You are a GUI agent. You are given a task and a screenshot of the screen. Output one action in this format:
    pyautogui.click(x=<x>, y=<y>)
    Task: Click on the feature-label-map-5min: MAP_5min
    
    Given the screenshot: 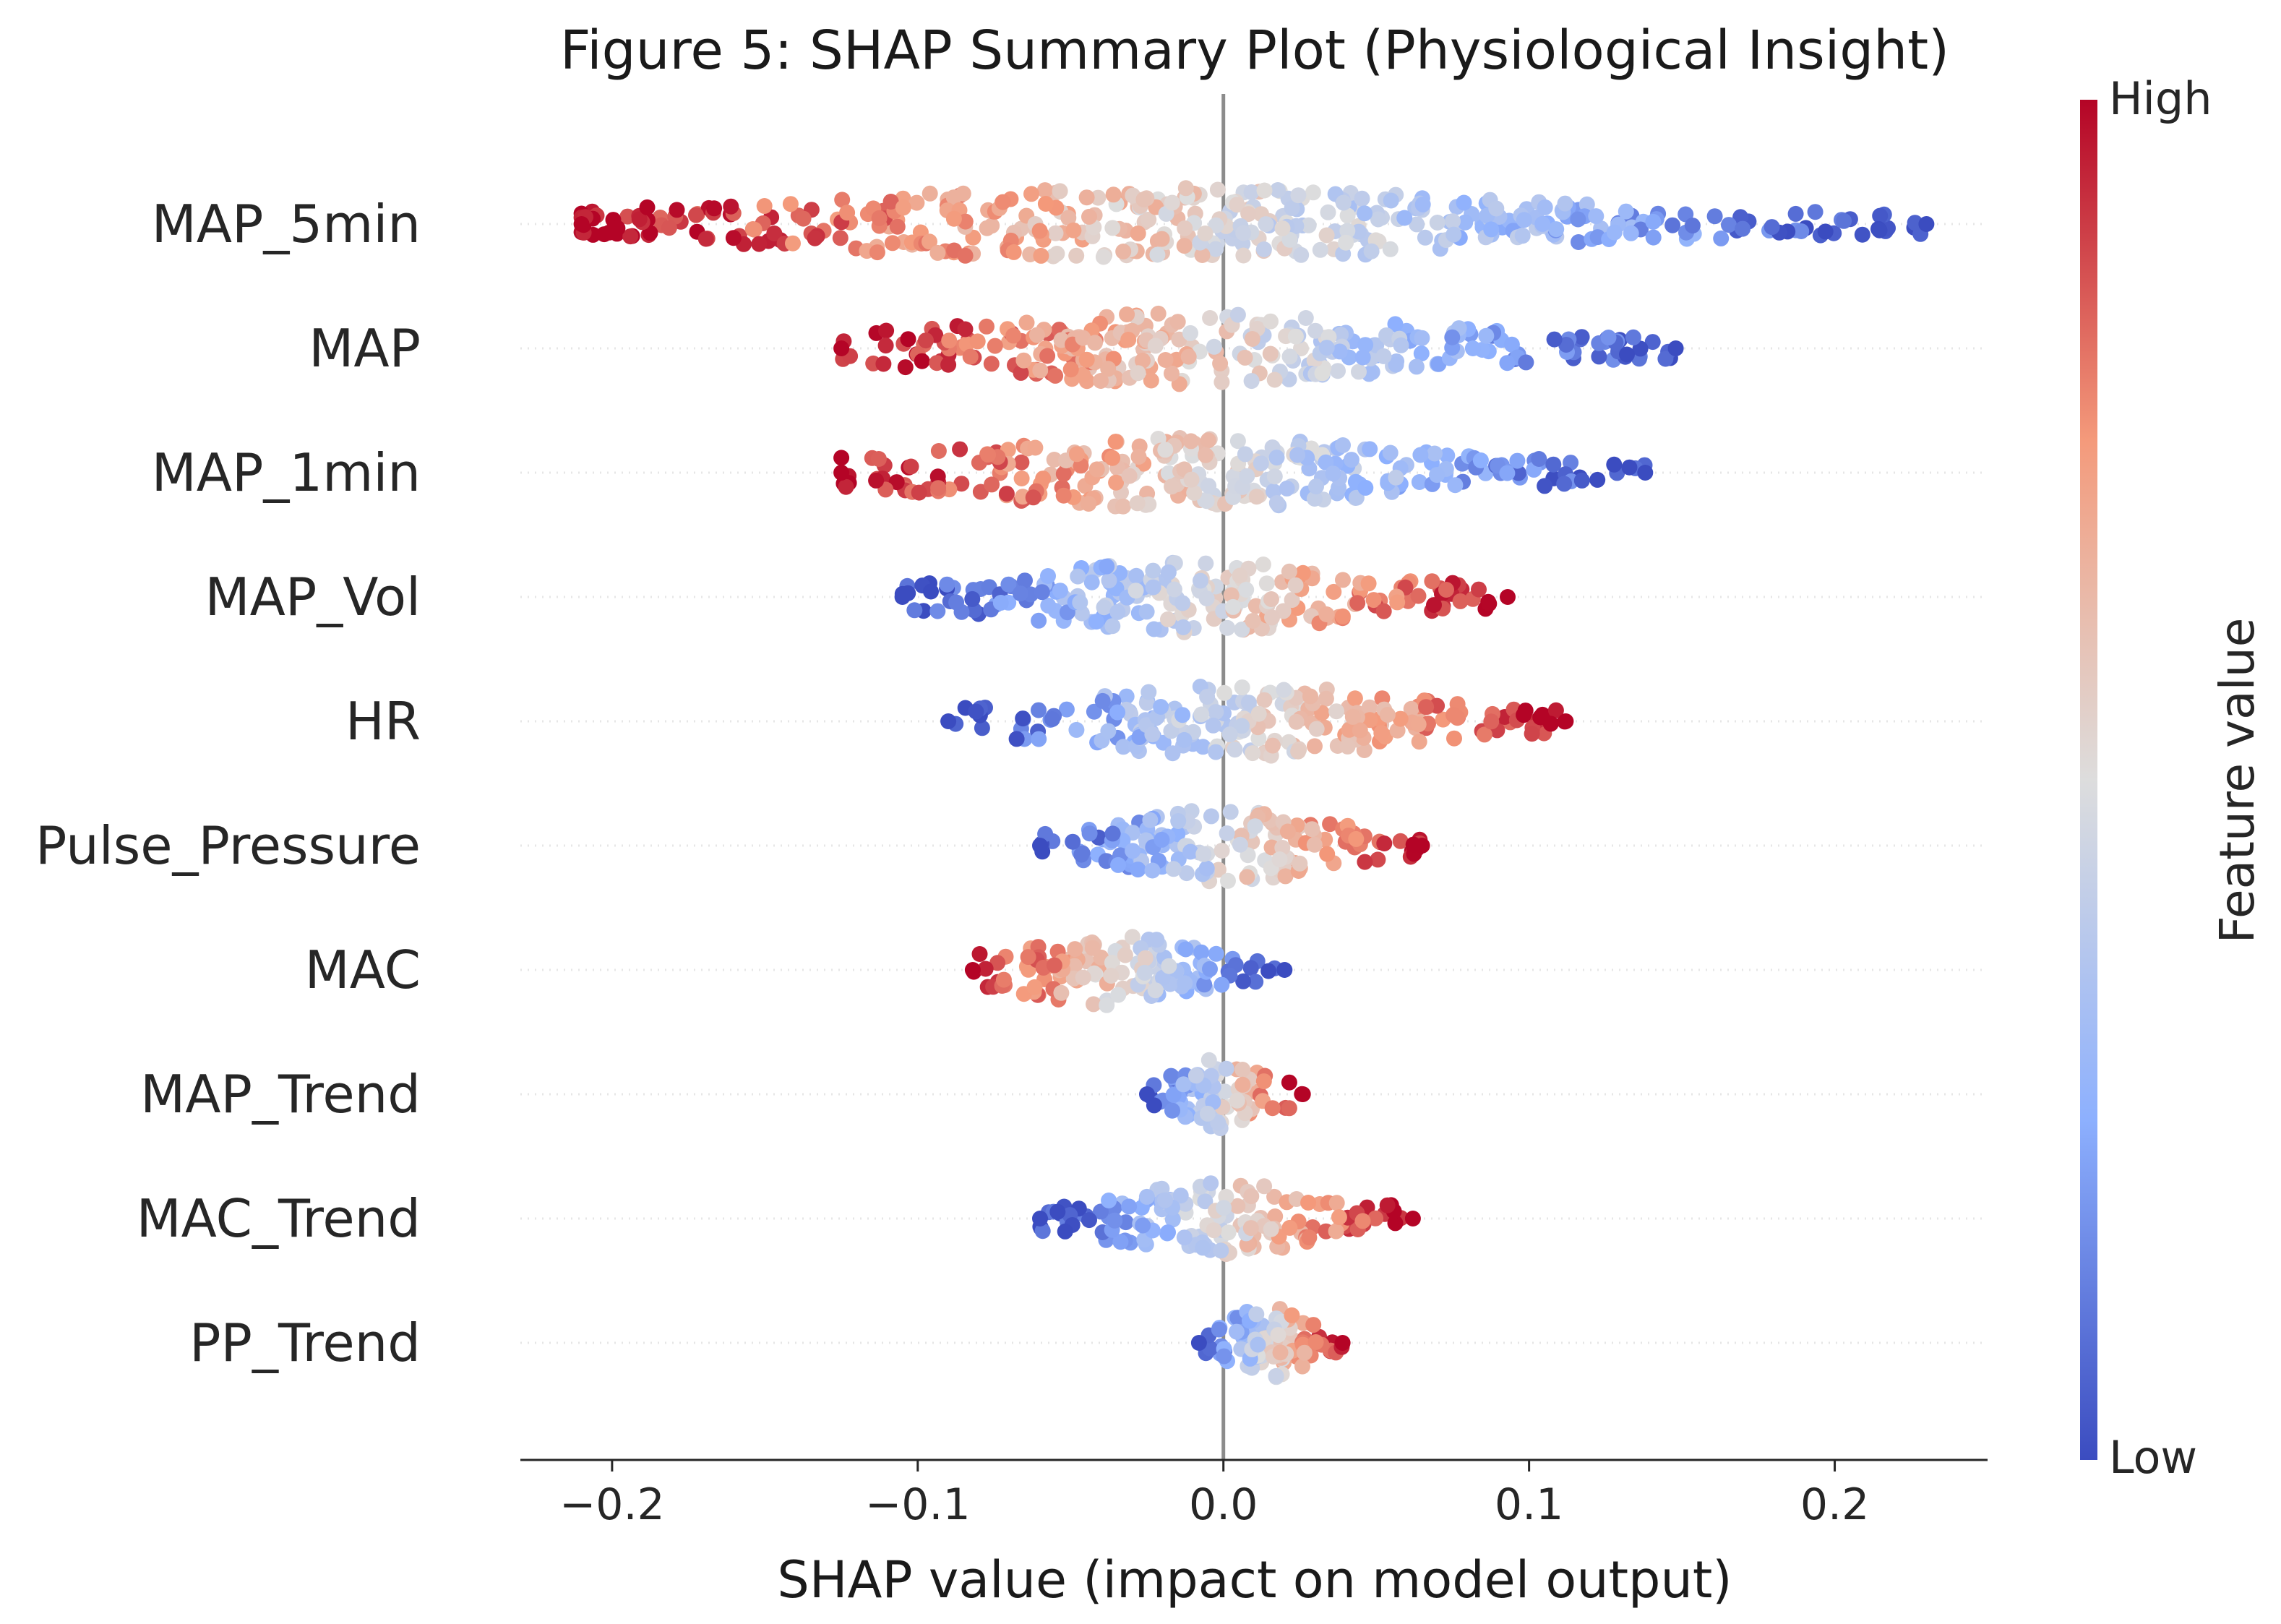 What is the action you would take?
    pyautogui.click(x=286, y=224)
    